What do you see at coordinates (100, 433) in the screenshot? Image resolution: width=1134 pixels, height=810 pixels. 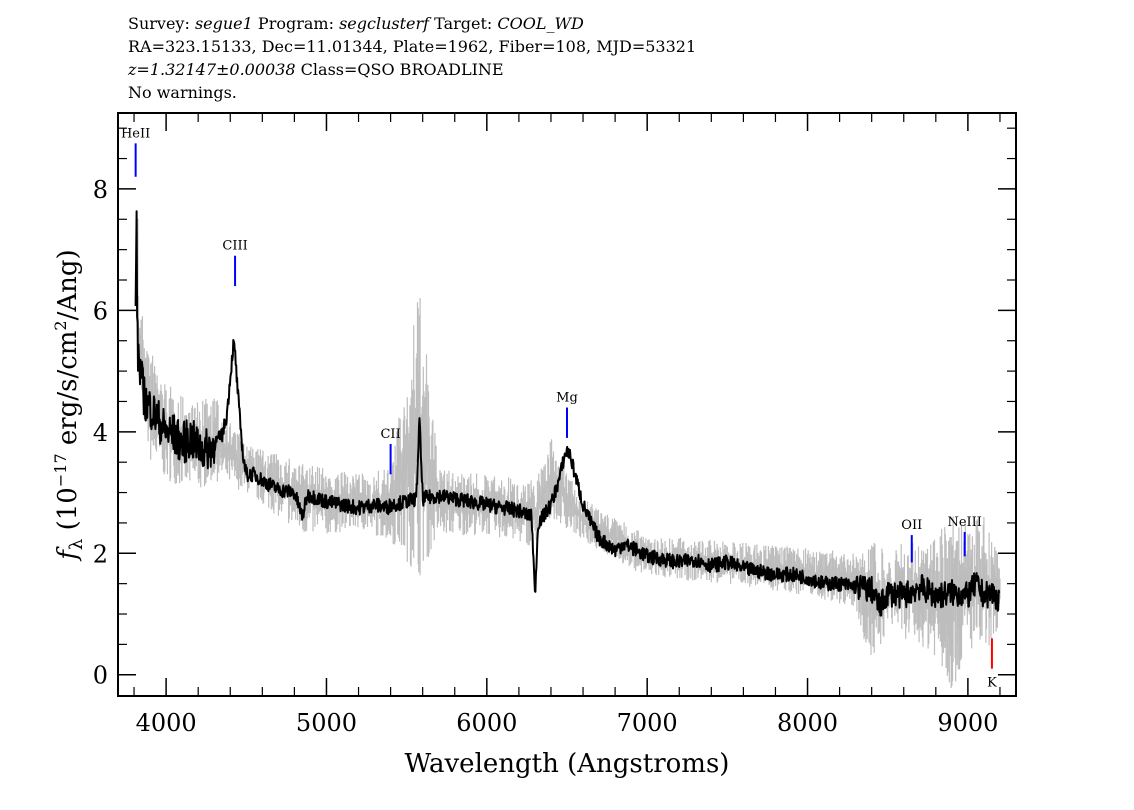 I see `y-tick-label: 4` at bounding box center [100, 433].